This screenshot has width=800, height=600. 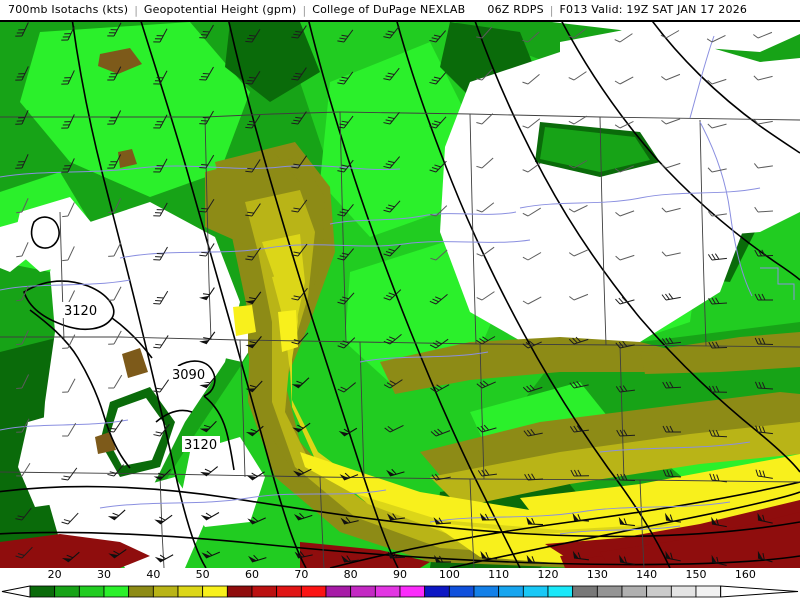 I want to click on colorbar-tick-labels: 20 30 40 50 60 70 80 90 100 110 120 130 140 150 160, so click(x=400, y=575).